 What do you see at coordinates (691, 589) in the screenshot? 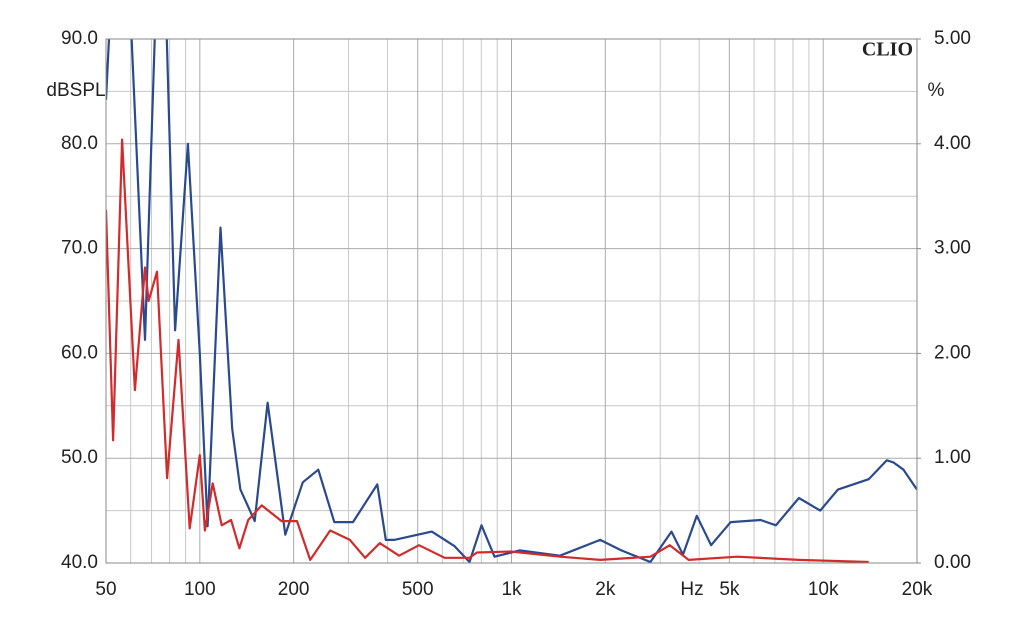
I see `x-axis-label: Hz` at bounding box center [691, 589].